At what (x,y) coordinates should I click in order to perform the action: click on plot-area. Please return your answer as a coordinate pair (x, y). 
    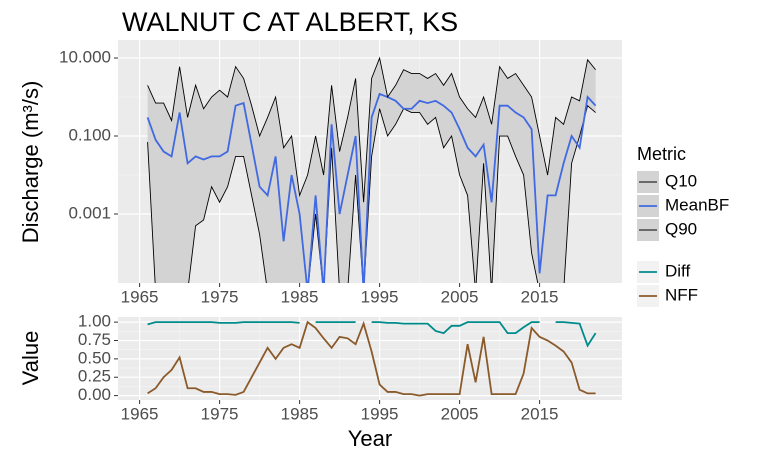
    Looking at the image, I should click on (372, 358).